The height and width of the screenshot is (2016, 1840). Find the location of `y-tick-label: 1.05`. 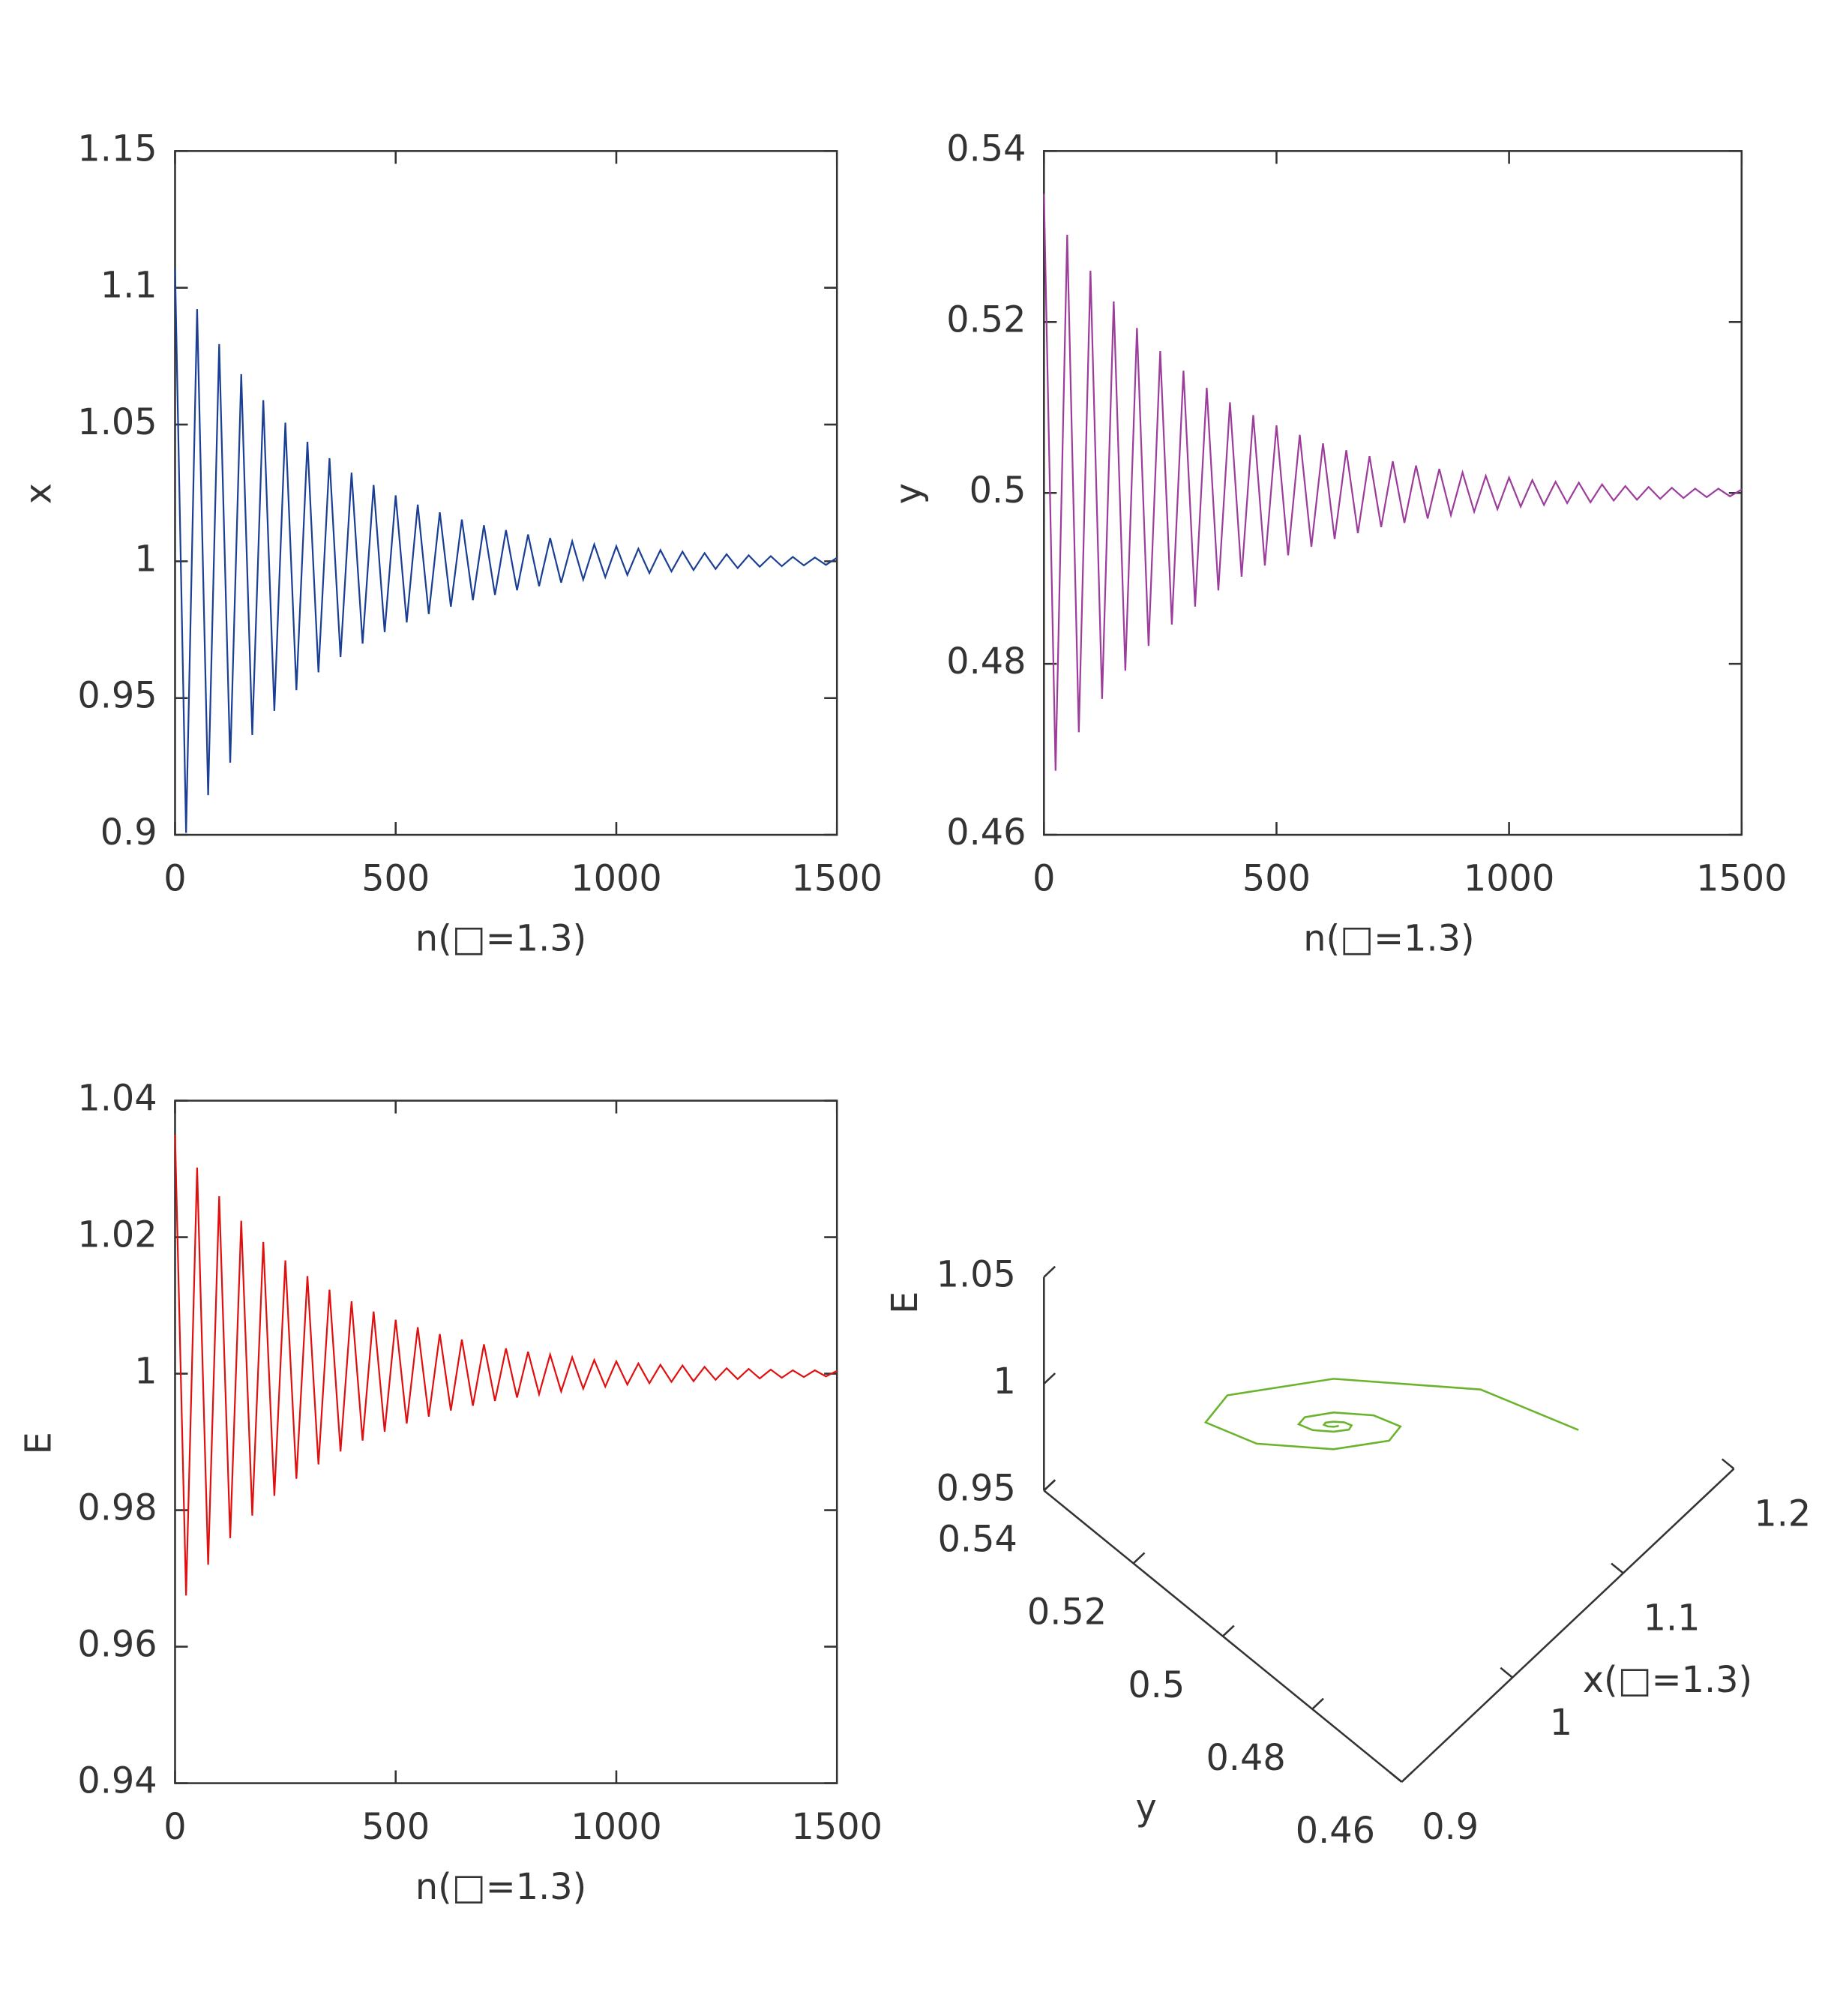

y-tick-label: 1.05 is located at coordinates (117, 422).